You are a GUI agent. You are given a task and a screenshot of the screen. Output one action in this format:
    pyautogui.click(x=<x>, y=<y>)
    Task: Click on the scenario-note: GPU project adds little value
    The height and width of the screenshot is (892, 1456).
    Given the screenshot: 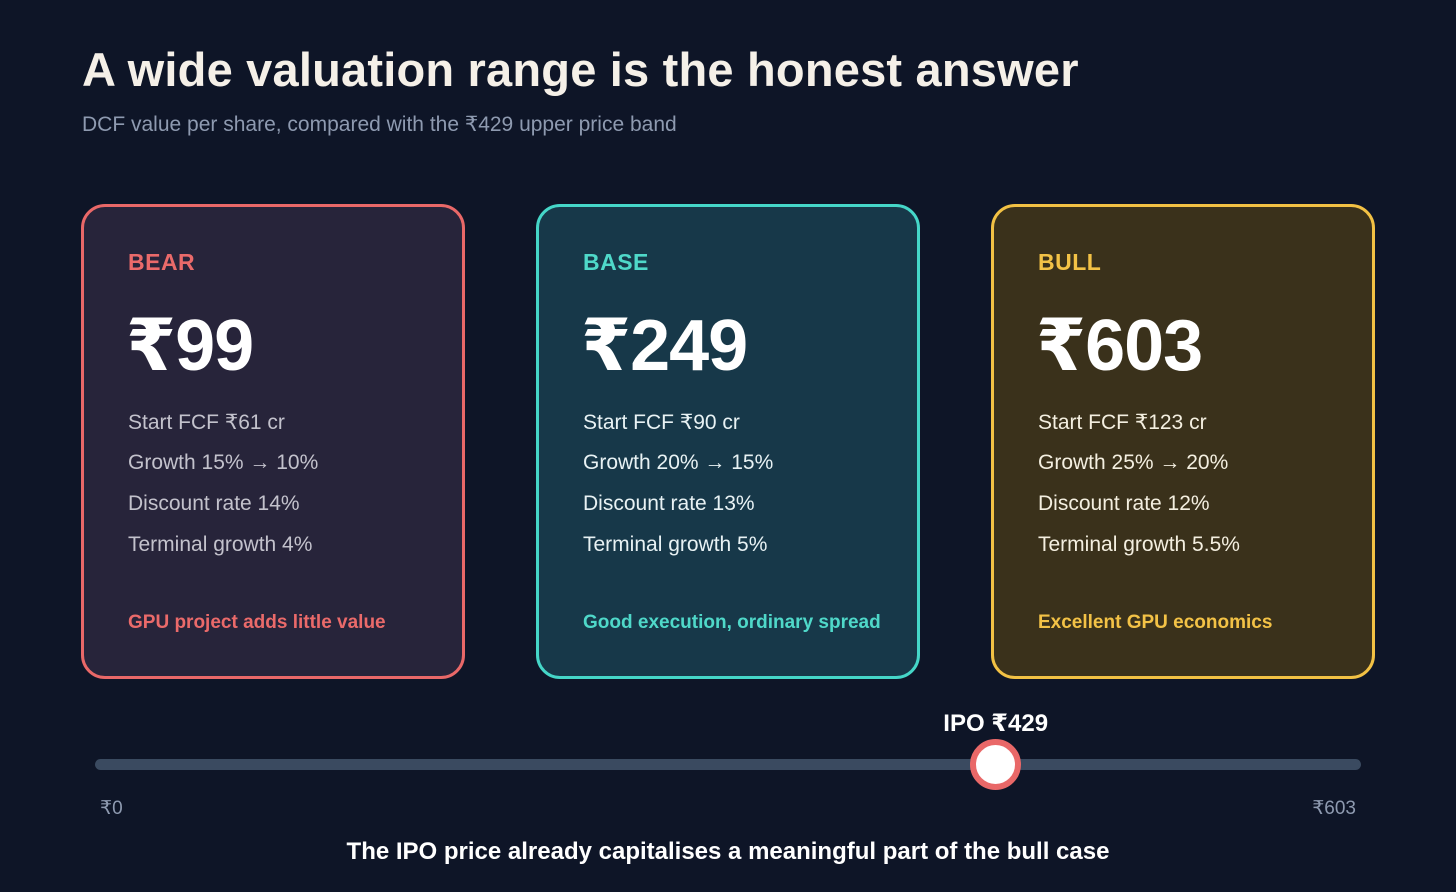 What is the action you would take?
    pyautogui.click(x=257, y=622)
    